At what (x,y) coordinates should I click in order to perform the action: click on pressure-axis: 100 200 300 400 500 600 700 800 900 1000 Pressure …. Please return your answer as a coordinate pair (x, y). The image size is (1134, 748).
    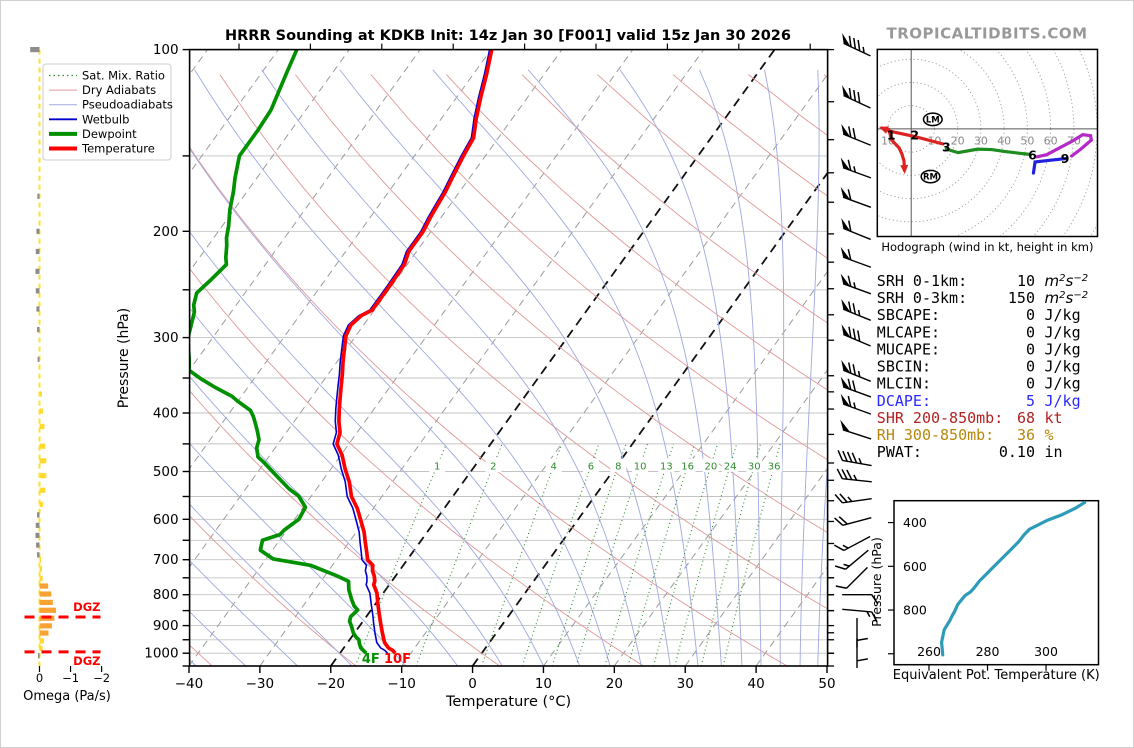
    Looking at the image, I should click on (153, 354).